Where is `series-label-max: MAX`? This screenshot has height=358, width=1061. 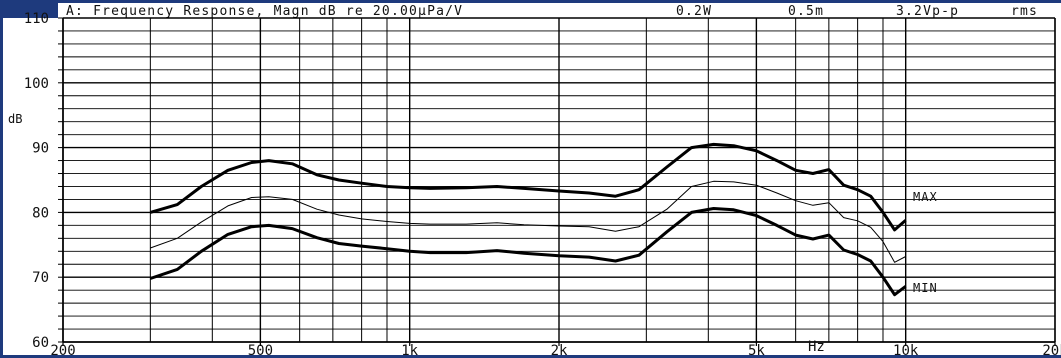
series-label-max: MAX is located at coordinates (925, 197).